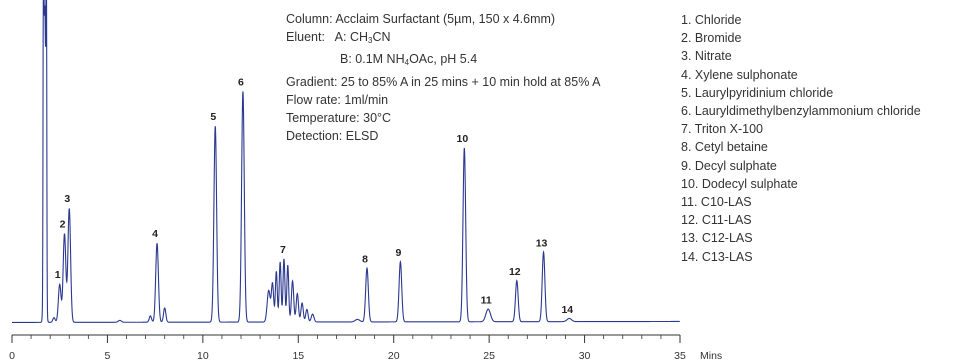  I want to click on legend-item: 7. Triton X-100, so click(722, 129).